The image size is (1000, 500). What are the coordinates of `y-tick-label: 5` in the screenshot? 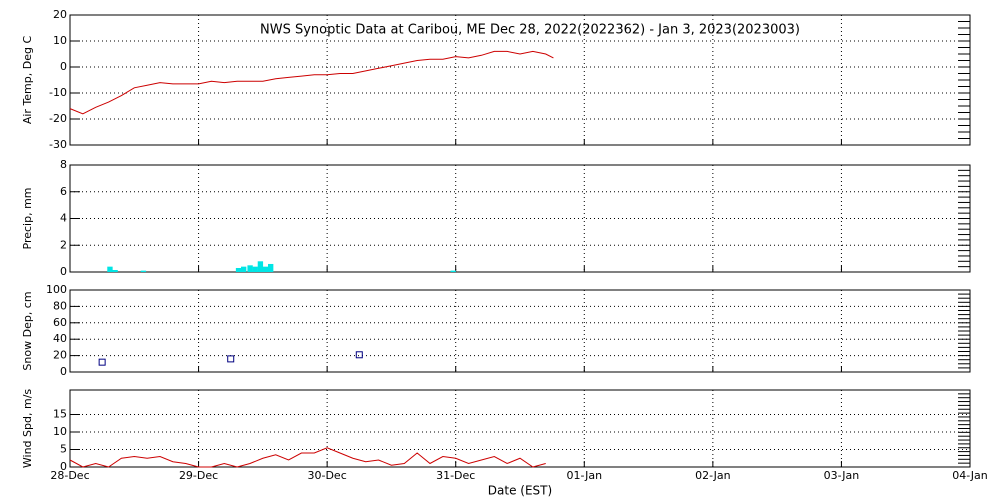 It's located at (63, 449).